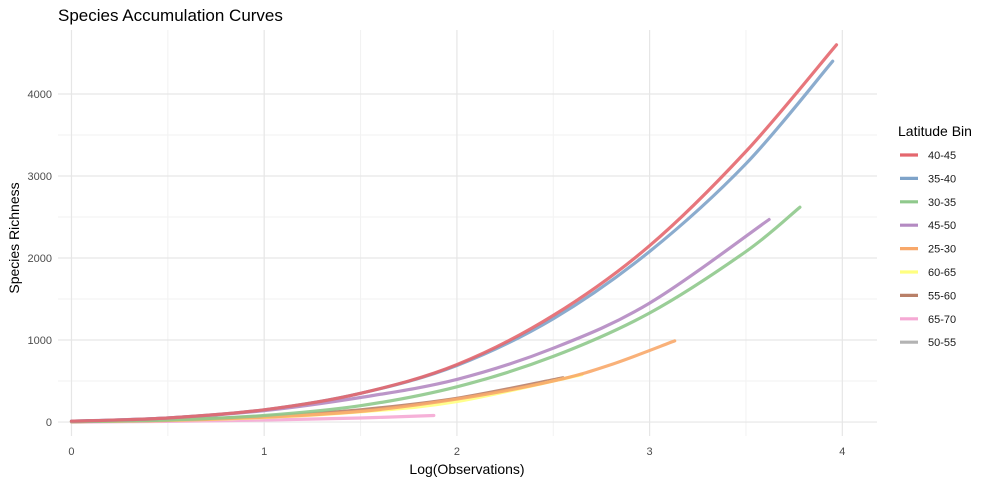  What do you see at coordinates (942, 296) in the screenshot?
I see `legend-label-55-60: 55-60` at bounding box center [942, 296].